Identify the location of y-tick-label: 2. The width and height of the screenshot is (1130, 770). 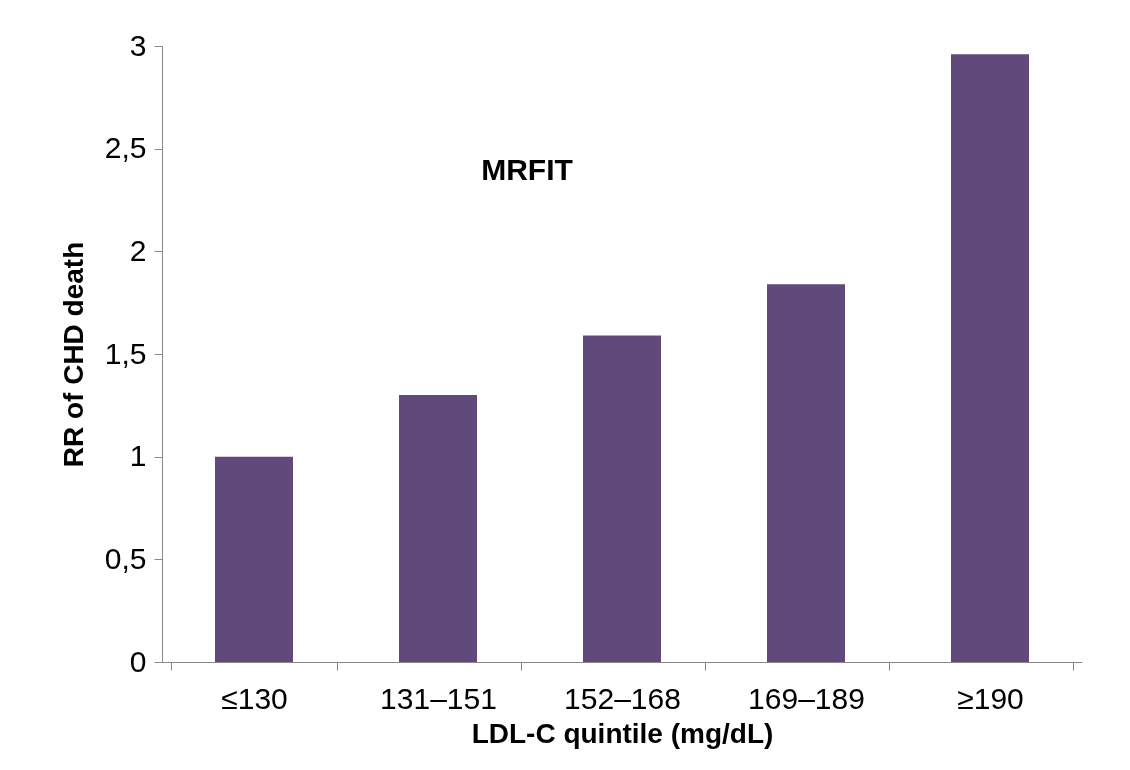
(138, 250).